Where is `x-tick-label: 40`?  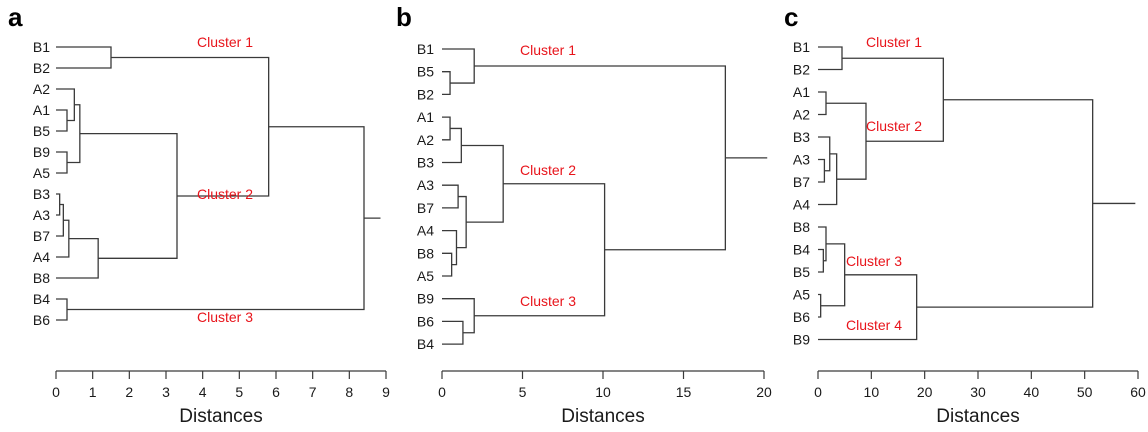 x-tick-label: 40 is located at coordinates (1032, 392).